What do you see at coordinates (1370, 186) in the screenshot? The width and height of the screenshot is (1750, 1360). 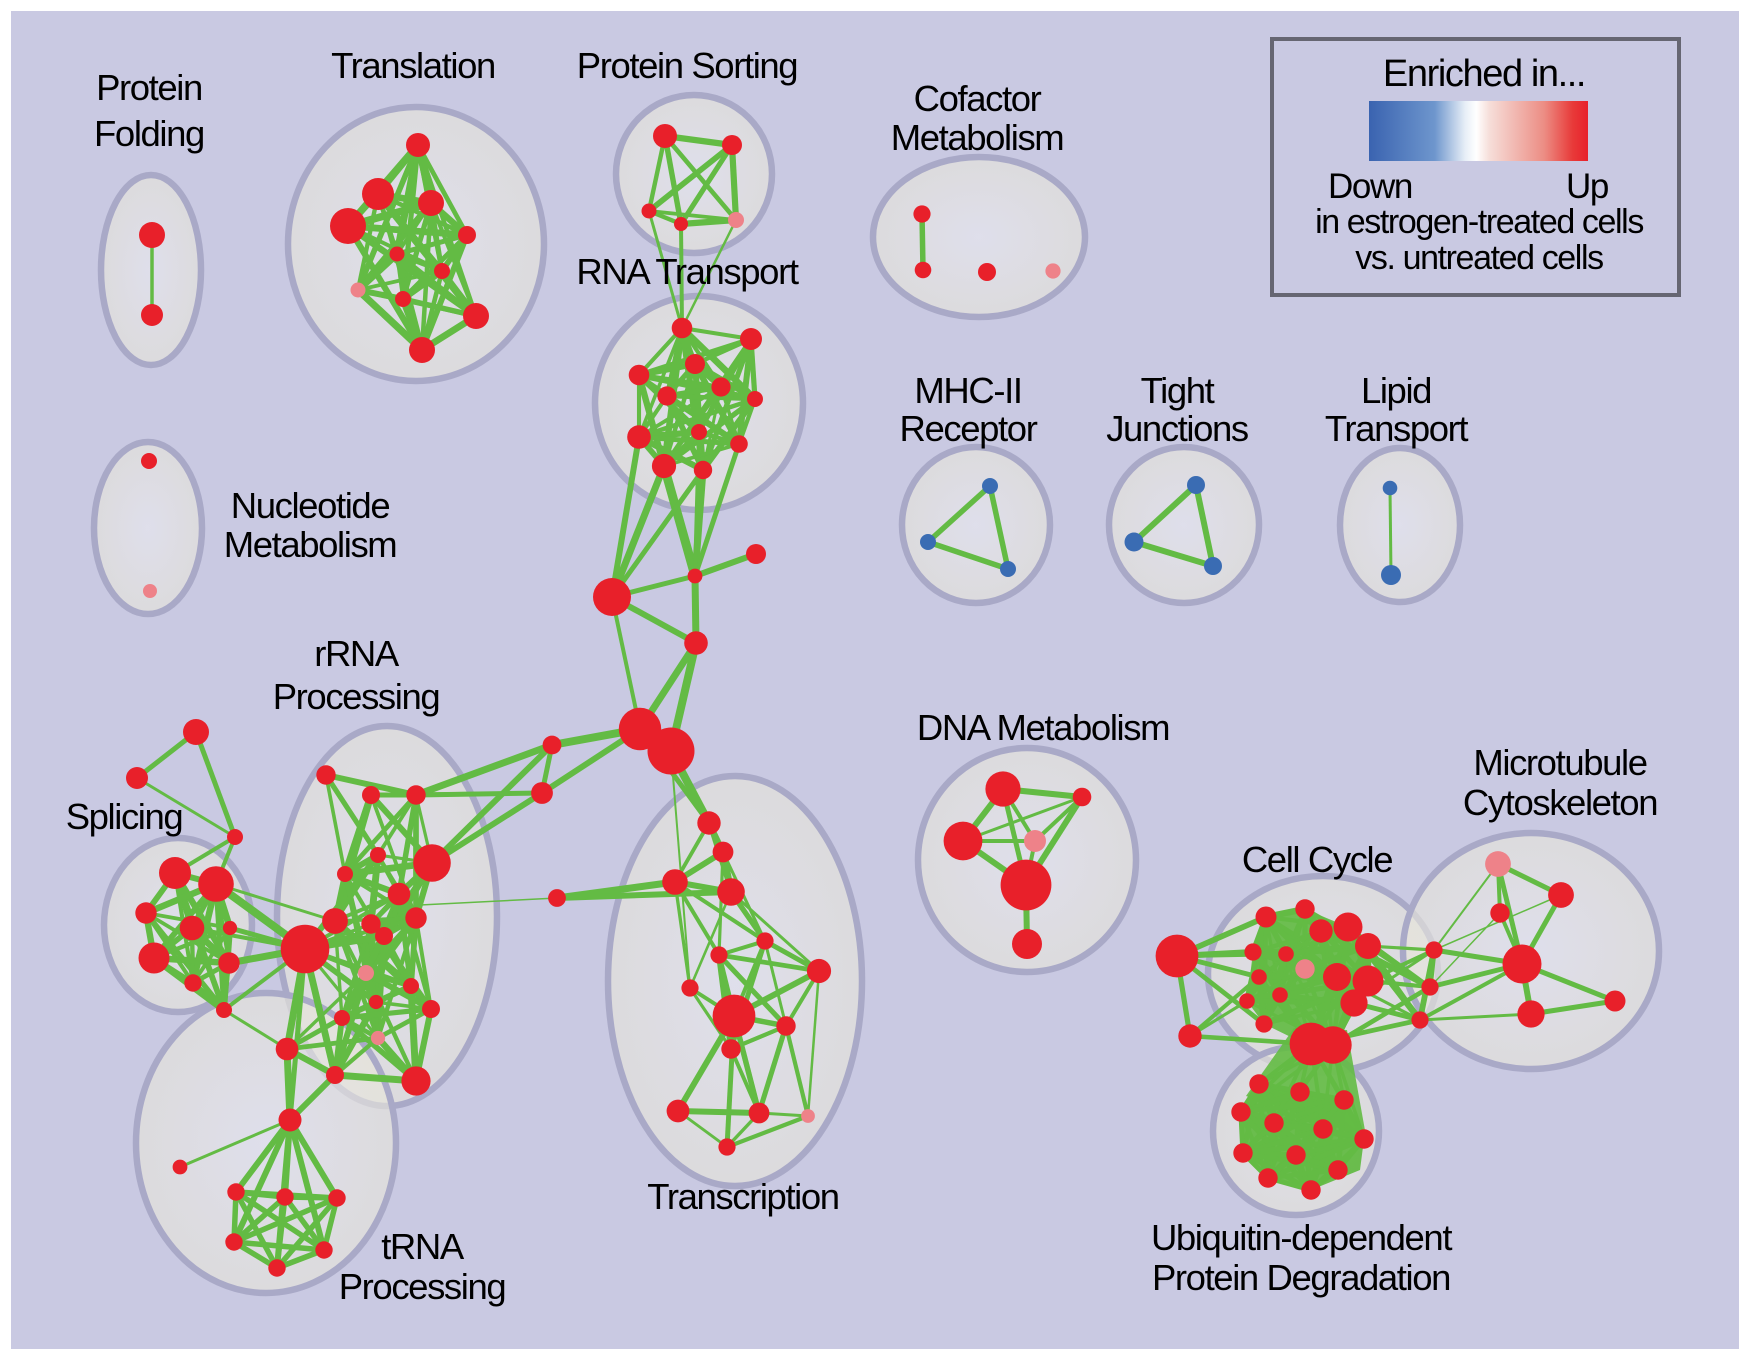 I see `svg-text: Down` at bounding box center [1370, 186].